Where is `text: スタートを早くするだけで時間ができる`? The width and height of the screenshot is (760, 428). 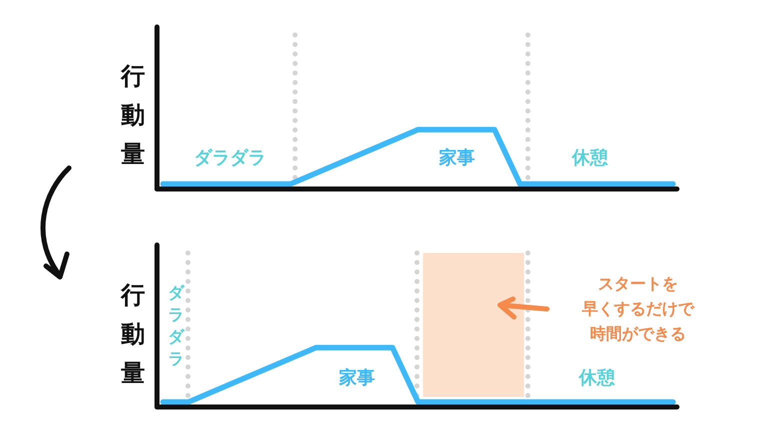 text: スタートを早くするだけで時間ができる is located at coordinates (638, 308).